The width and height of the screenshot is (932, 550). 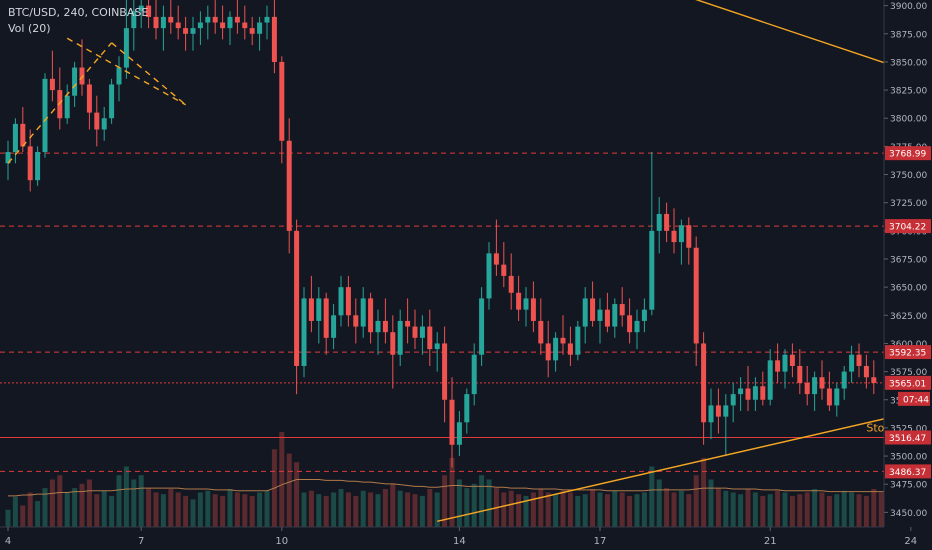 I want to click on price-tag-box, so click(x=908, y=382).